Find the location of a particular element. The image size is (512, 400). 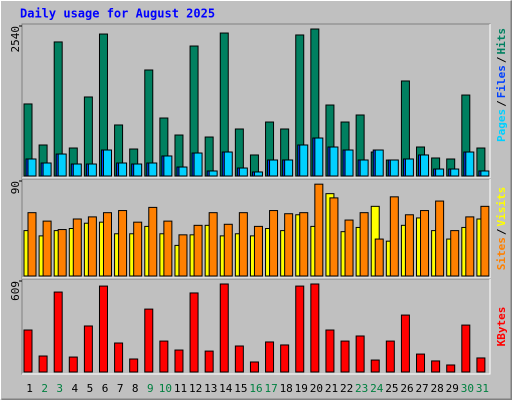

x-tick-label: 19 is located at coordinates (301, 388).